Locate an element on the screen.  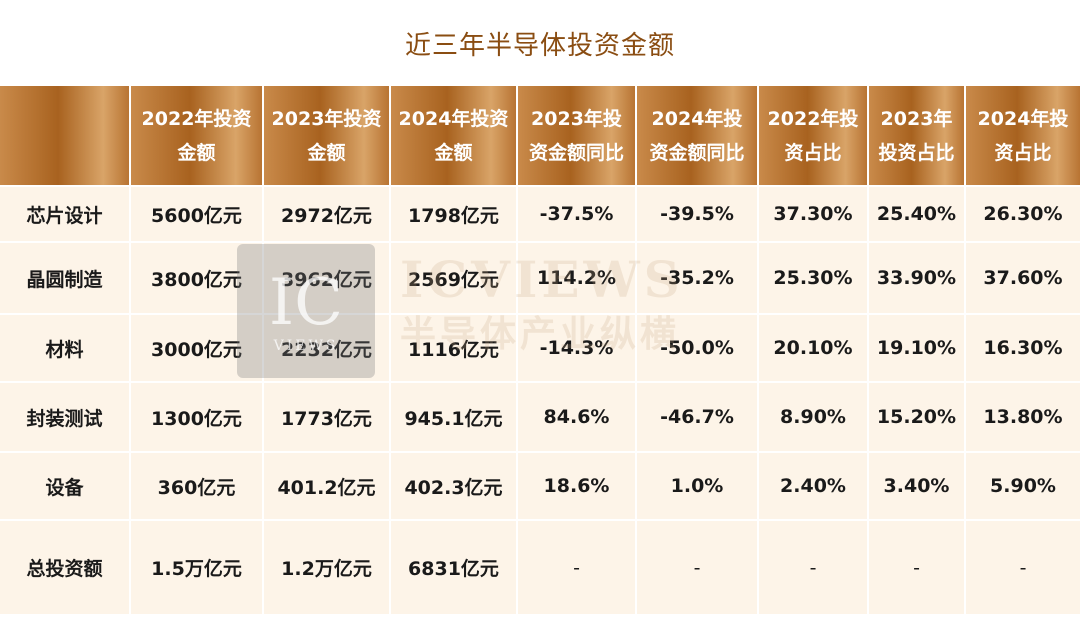
header-line: 2023年 is located at coordinates (916, 118).